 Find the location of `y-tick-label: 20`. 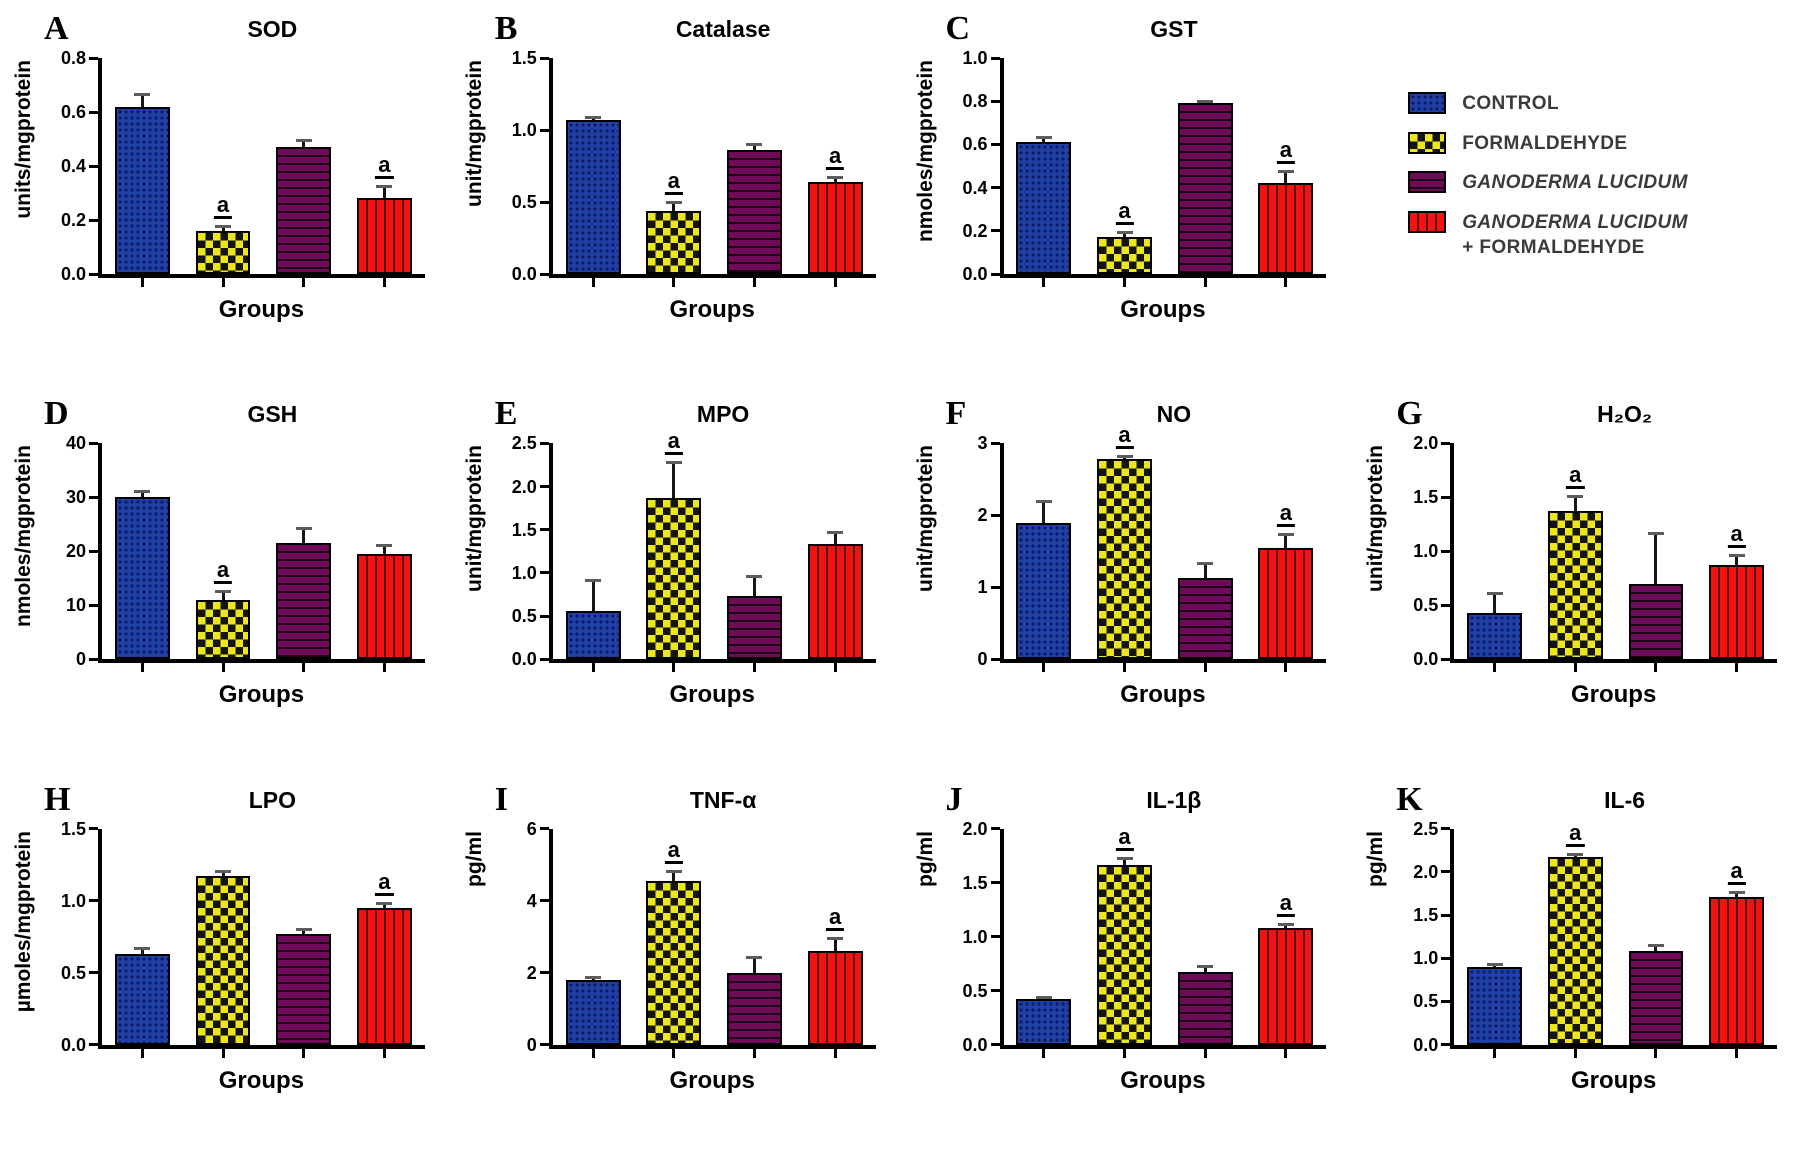

y-tick-label: 20 is located at coordinates (75, 551).